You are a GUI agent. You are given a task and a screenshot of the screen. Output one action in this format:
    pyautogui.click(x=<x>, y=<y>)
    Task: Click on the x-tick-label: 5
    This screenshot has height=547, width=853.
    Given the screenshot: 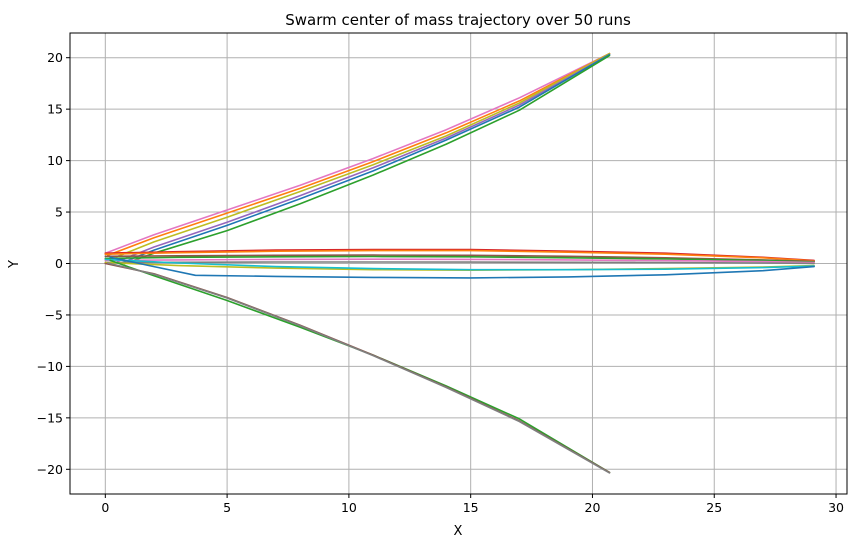 What is the action you would take?
    pyautogui.click(x=227, y=507)
    